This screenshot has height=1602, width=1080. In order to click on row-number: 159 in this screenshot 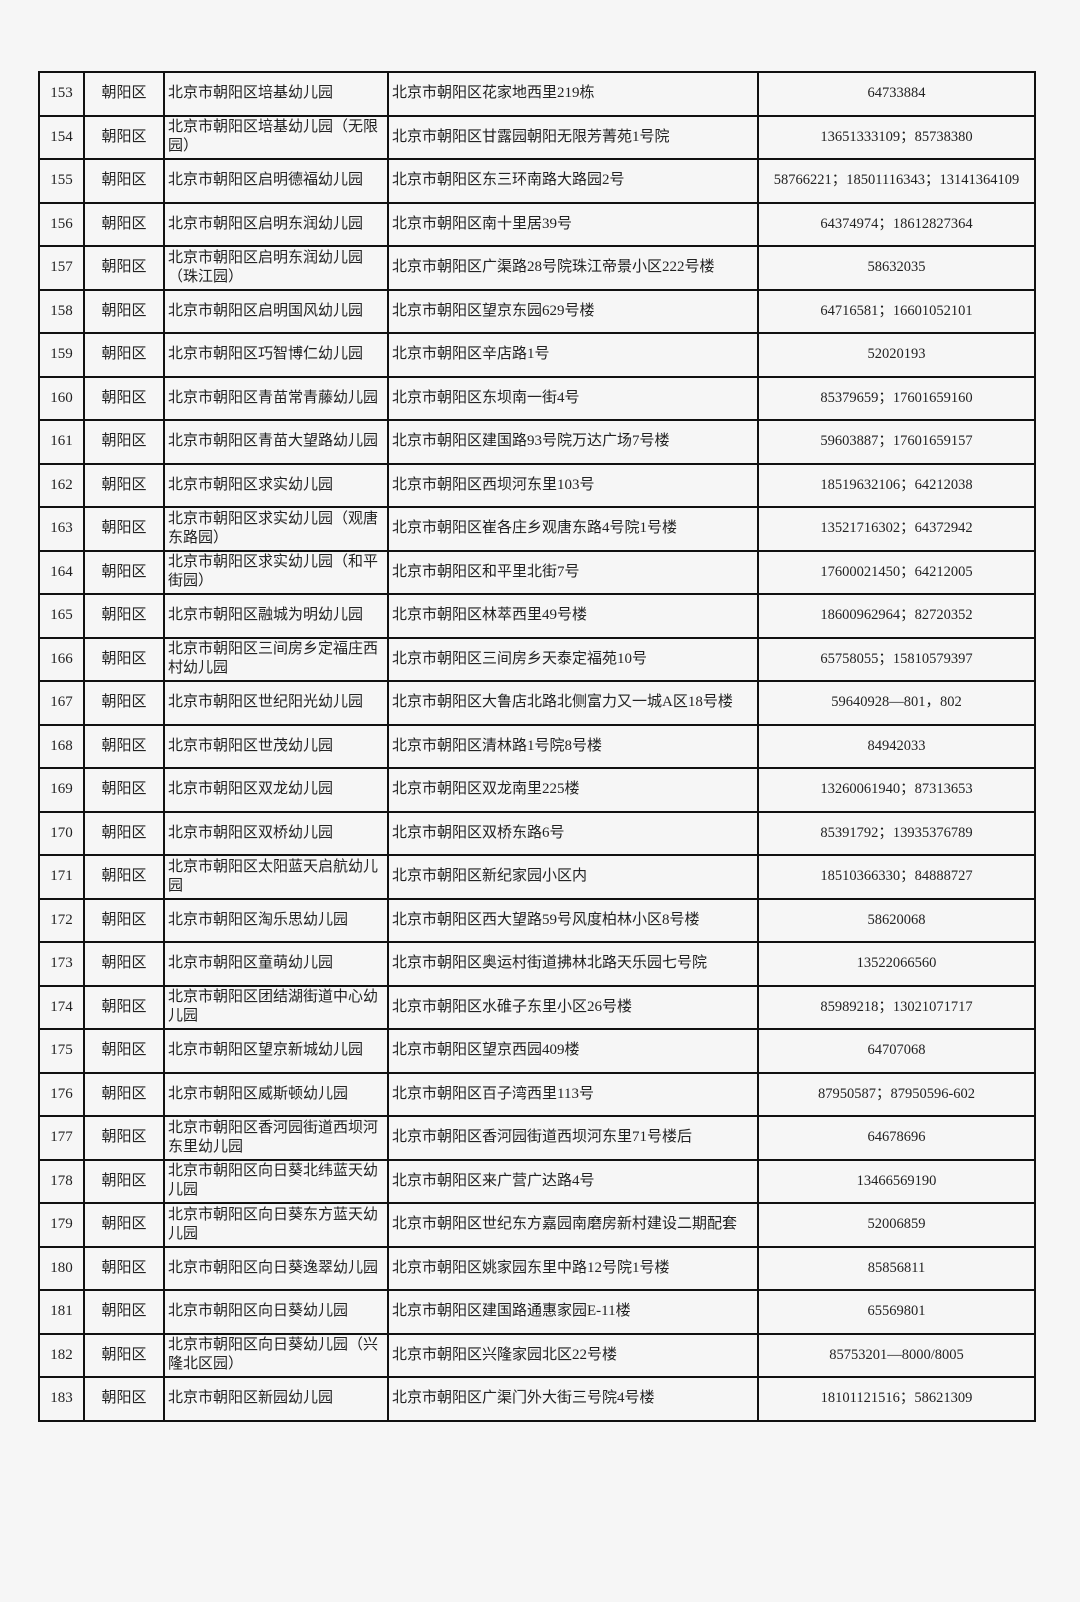, I will do `click(61, 355)`.